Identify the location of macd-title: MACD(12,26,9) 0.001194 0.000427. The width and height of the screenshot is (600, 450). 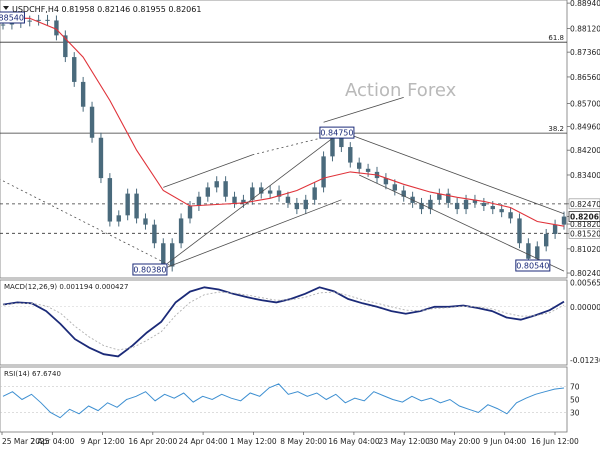
(66, 287).